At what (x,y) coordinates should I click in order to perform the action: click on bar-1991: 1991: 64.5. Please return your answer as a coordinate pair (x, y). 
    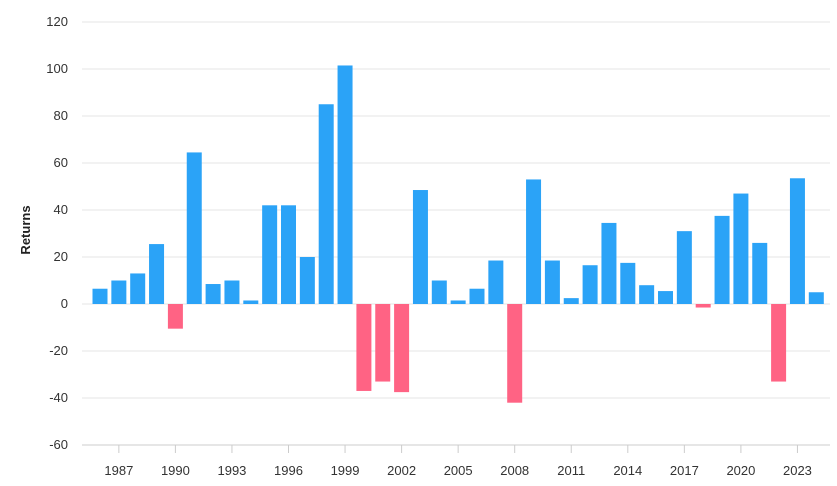
    Looking at the image, I should click on (194, 228).